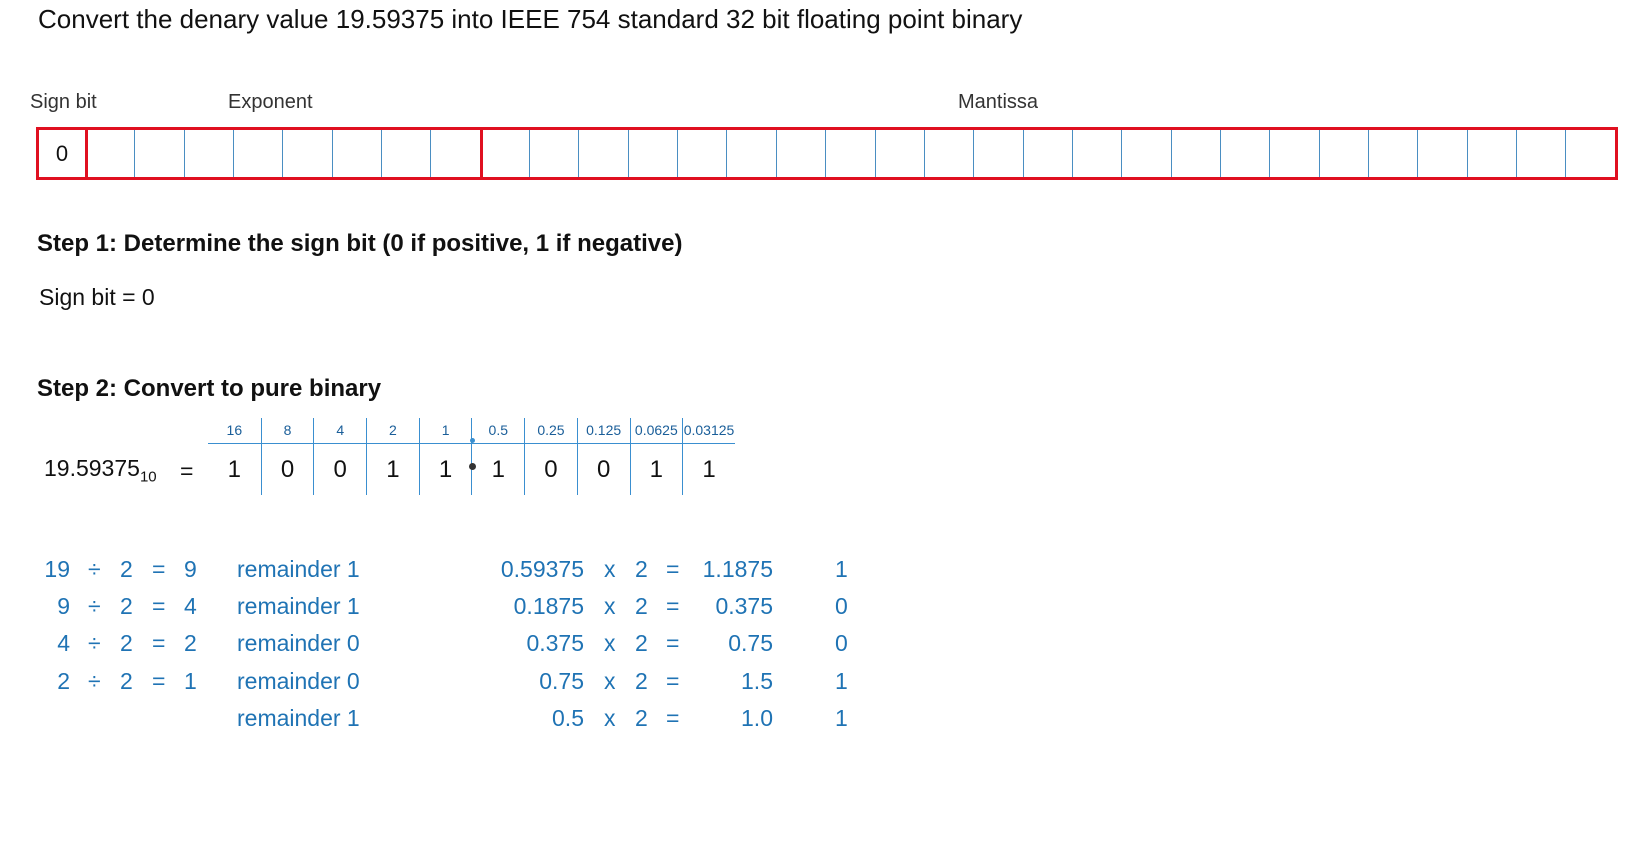 Image resolution: width=1646 pixels, height=855 pixels. I want to click on place-value-header: 2, so click(393, 431).